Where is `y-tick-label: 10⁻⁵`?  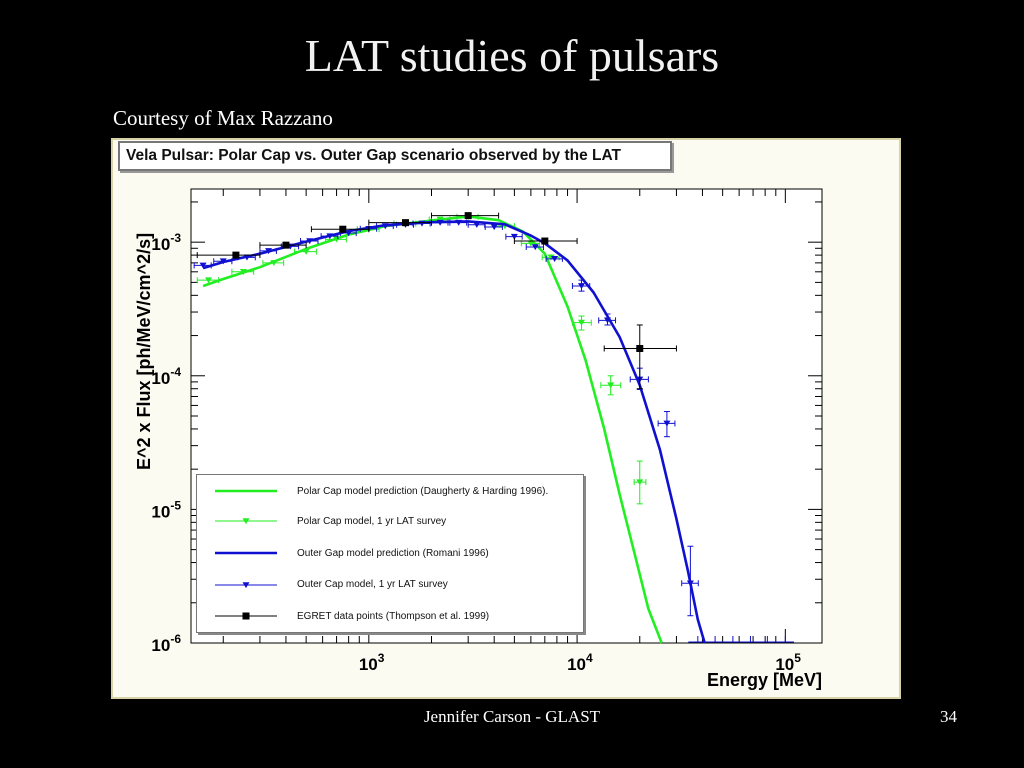 y-tick-label: 10⁻⁵ is located at coordinates (166, 509).